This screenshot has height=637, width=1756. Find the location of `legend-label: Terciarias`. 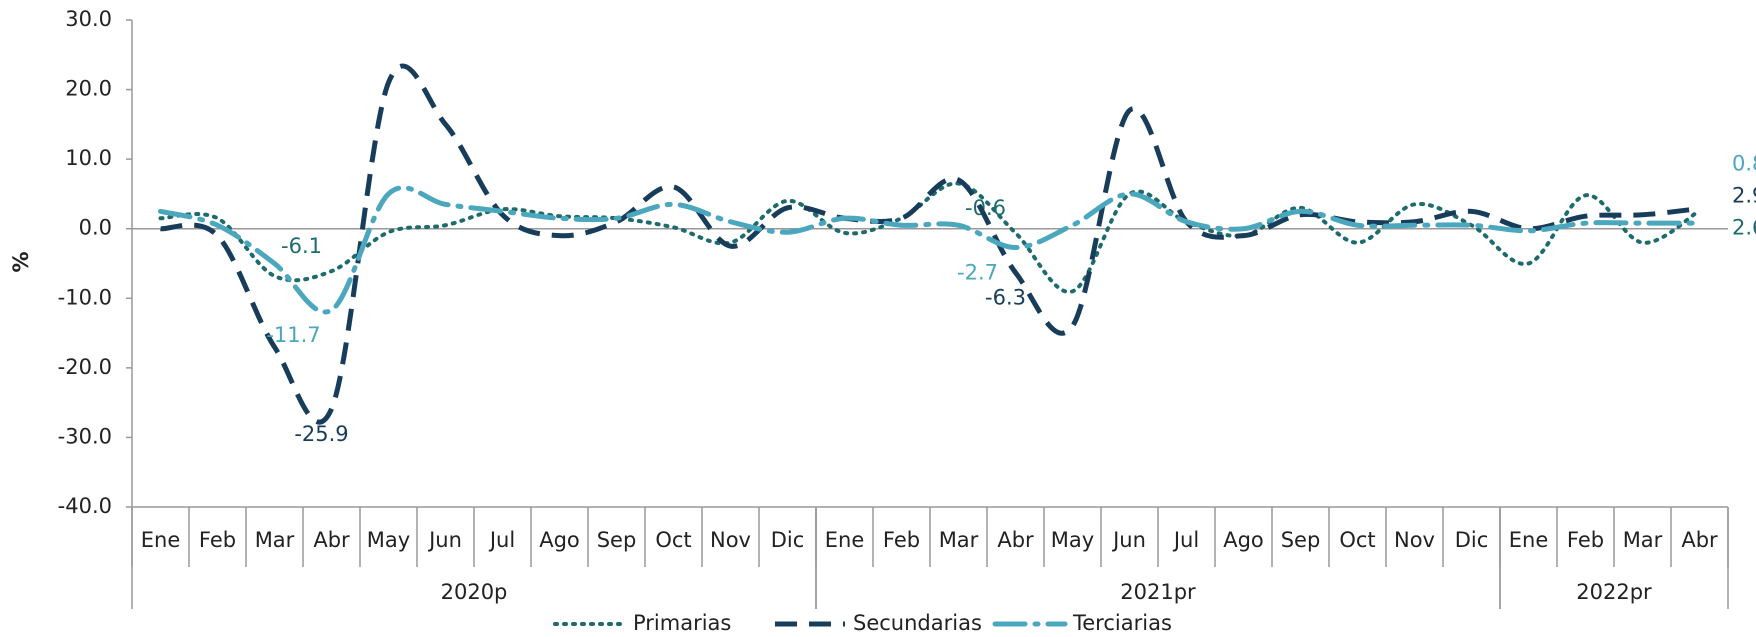

legend-label: Terciarias is located at coordinates (1122, 623).